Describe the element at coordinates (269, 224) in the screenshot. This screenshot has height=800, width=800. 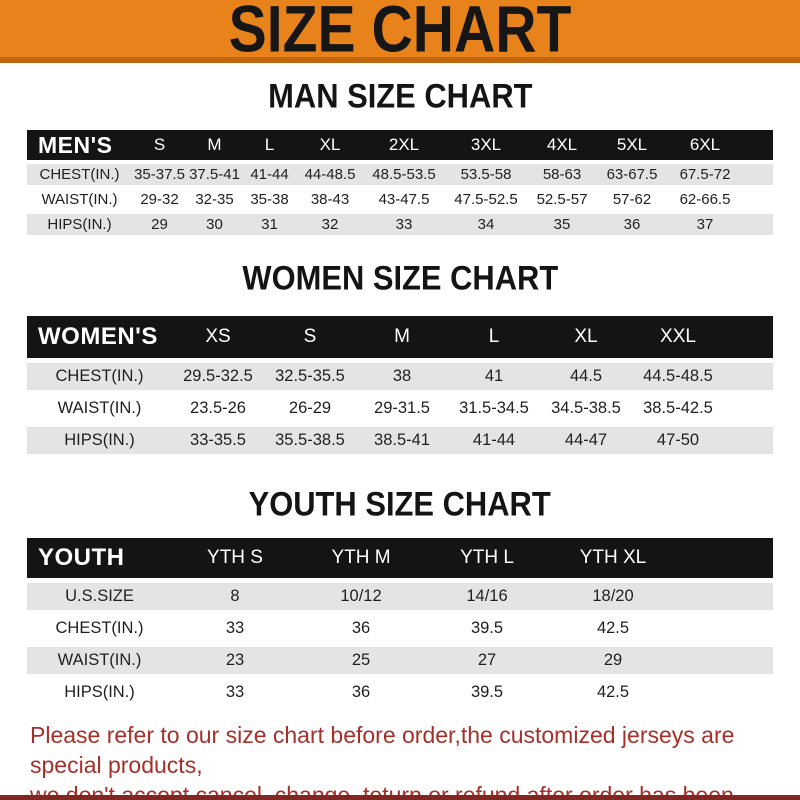
I see `size-value-cell: 31` at that location.